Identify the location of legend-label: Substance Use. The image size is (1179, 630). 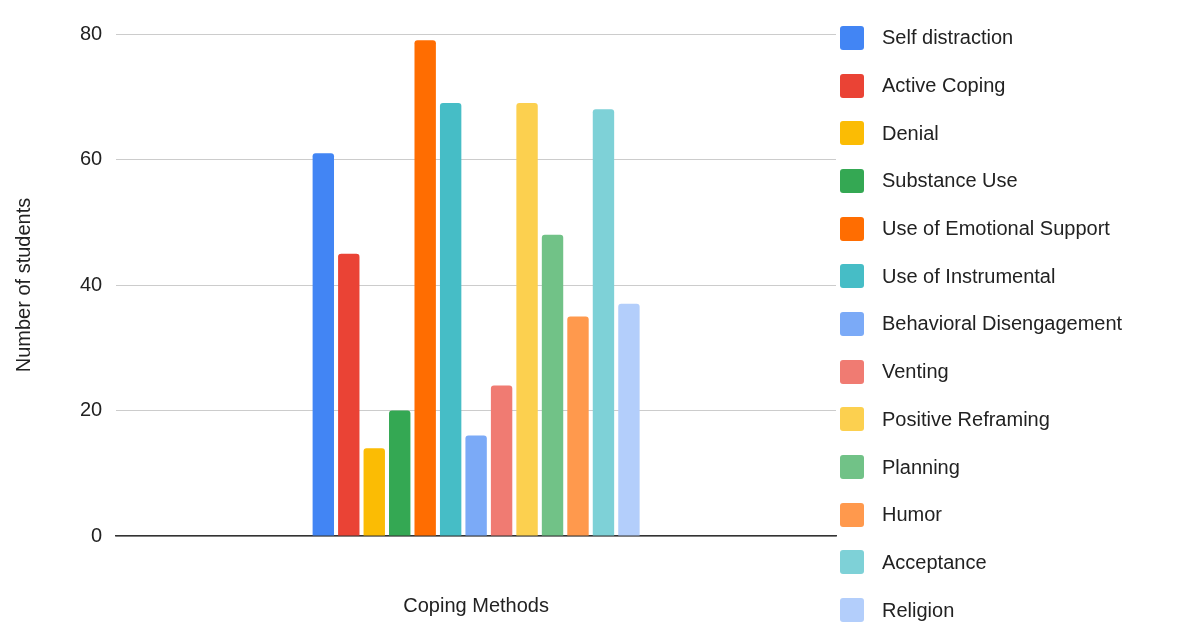
(950, 181).